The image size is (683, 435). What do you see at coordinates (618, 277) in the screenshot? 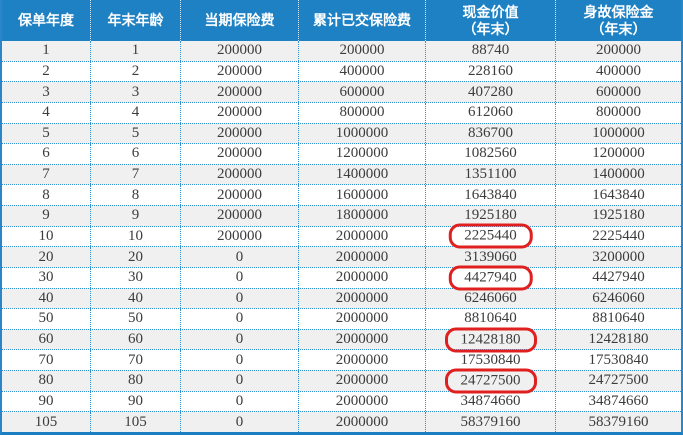
I see `cell-death-benefit-year-end: 4427940` at bounding box center [618, 277].